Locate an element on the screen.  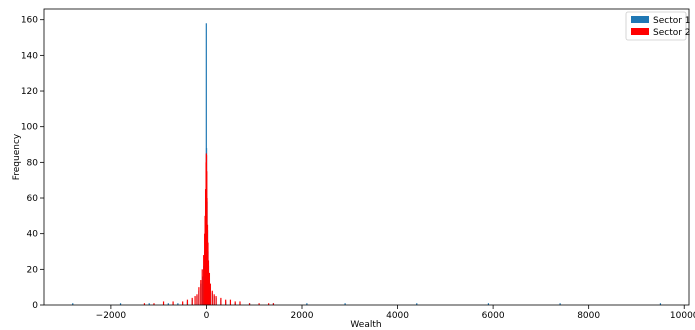
x-tick-label: 8000 is located at coordinates (588, 316).